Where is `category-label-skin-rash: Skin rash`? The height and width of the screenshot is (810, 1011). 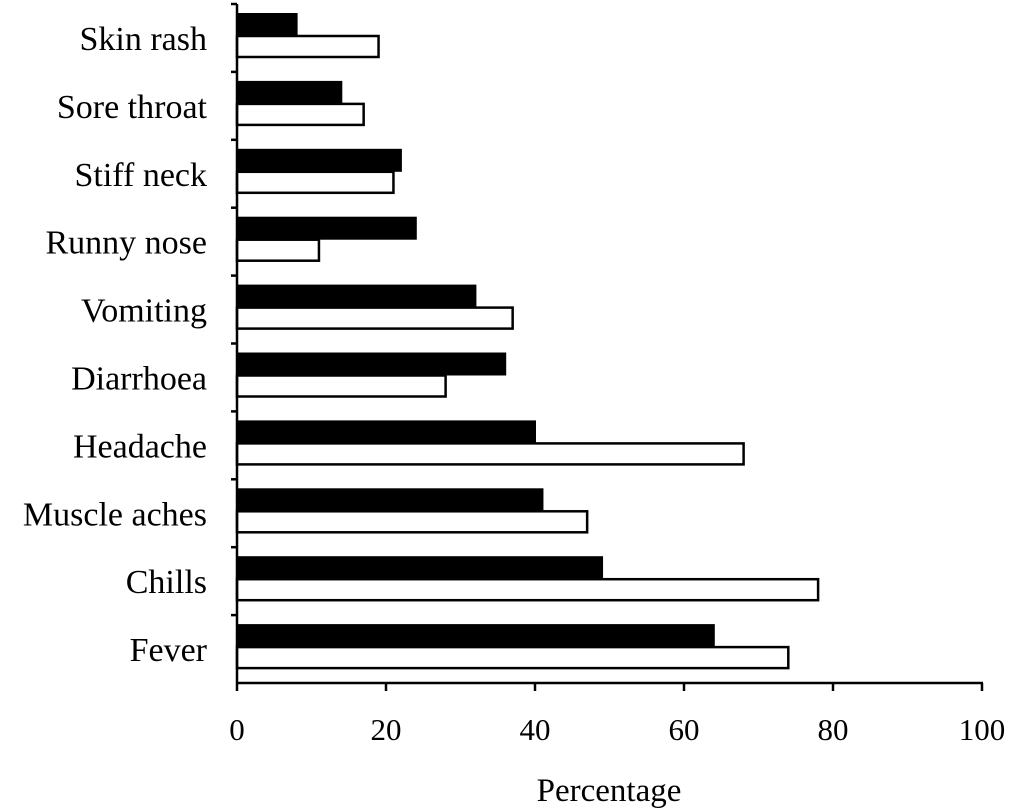
category-label-skin-rash: Skin rash is located at coordinates (144, 39).